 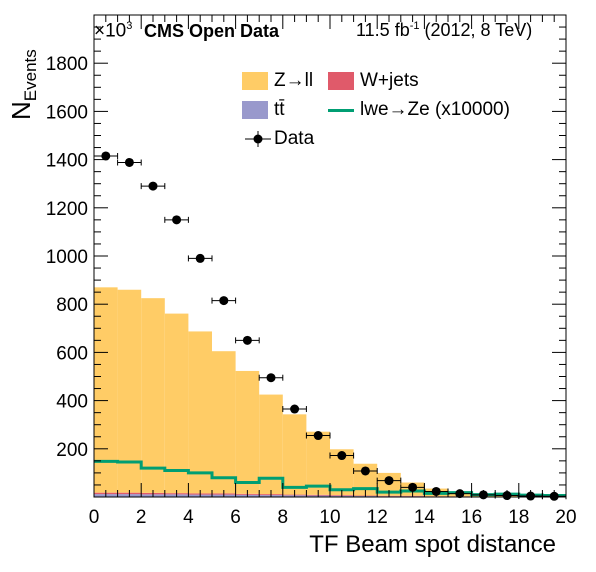 I want to click on lumi-power: -1, so click(x=414, y=26).